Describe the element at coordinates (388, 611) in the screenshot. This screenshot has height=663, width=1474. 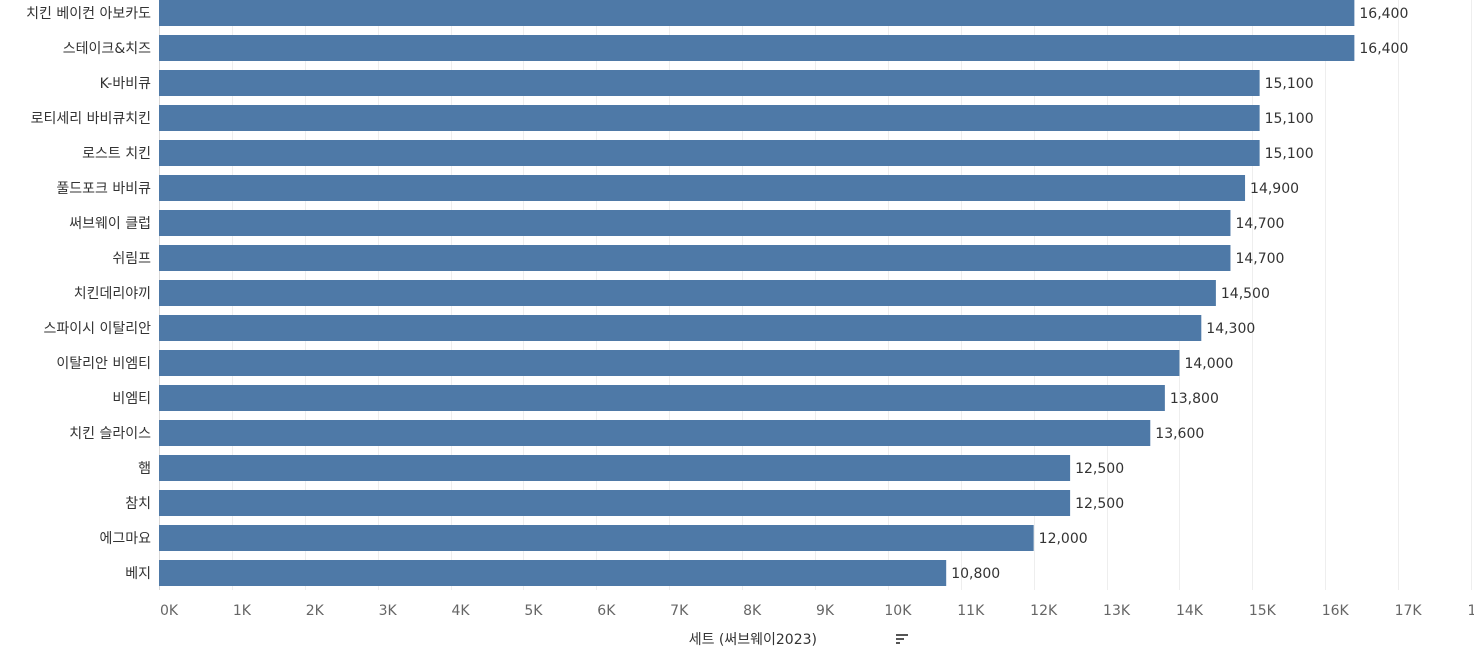
I see `x-tick-label: 3K` at that location.